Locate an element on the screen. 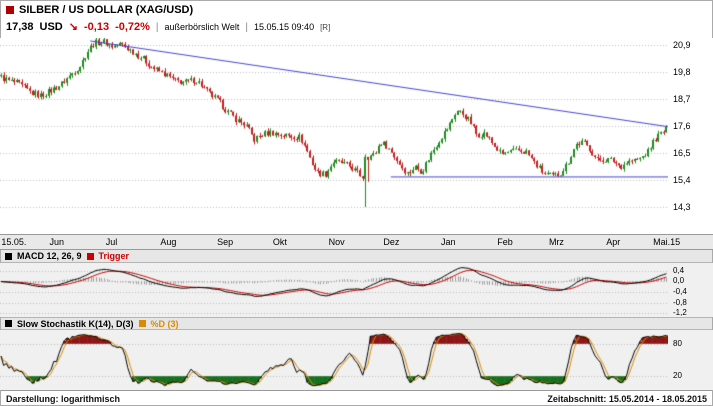 The height and width of the screenshot is (406, 713). time-axis-label: Apr is located at coordinates (613, 242).